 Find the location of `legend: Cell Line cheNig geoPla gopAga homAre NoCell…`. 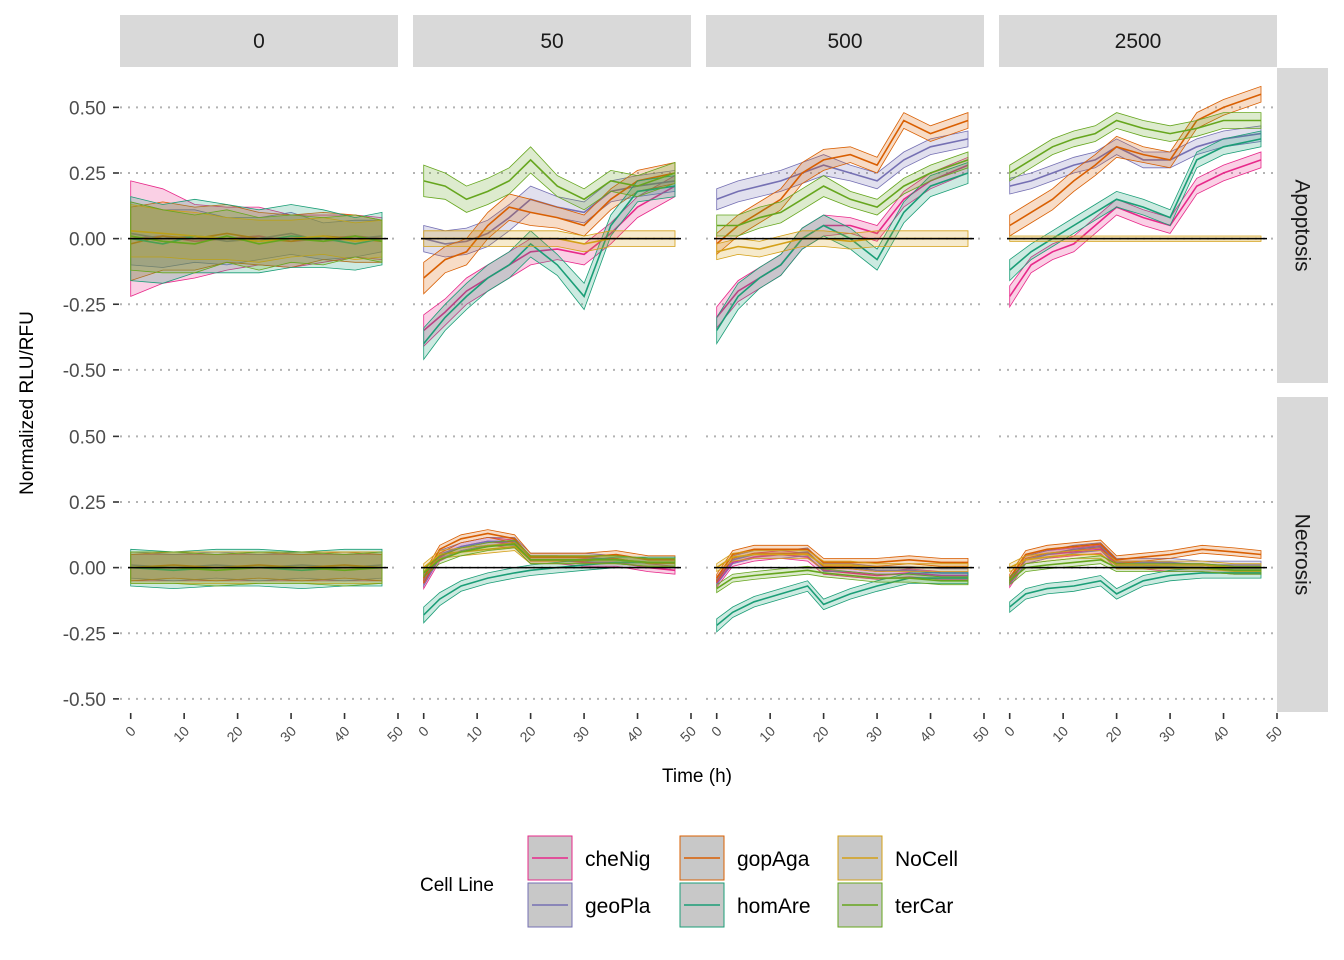

legend: Cell Line cheNig geoPla gopAga homAre NoCell… is located at coordinates (689, 881).